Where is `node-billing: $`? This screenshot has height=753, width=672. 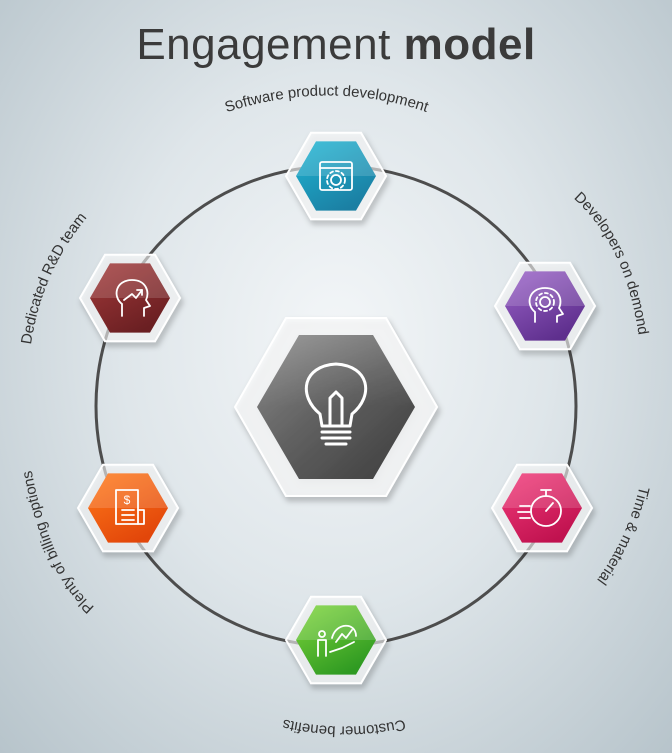
node-billing: $ is located at coordinates (128, 508).